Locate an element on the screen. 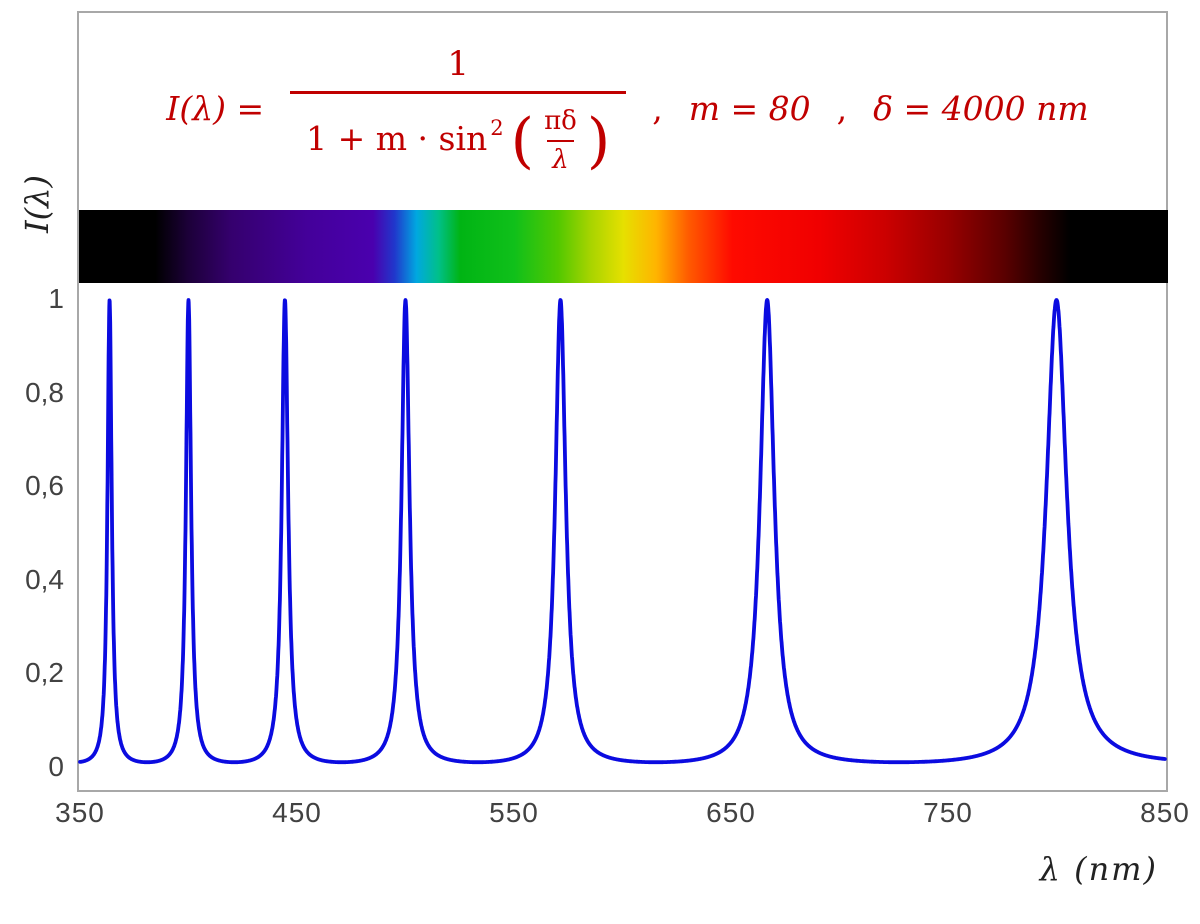 This screenshot has width=1200, height=924. formula-denom-prefix: 1 + m · sin is located at coordinates (397, 138).